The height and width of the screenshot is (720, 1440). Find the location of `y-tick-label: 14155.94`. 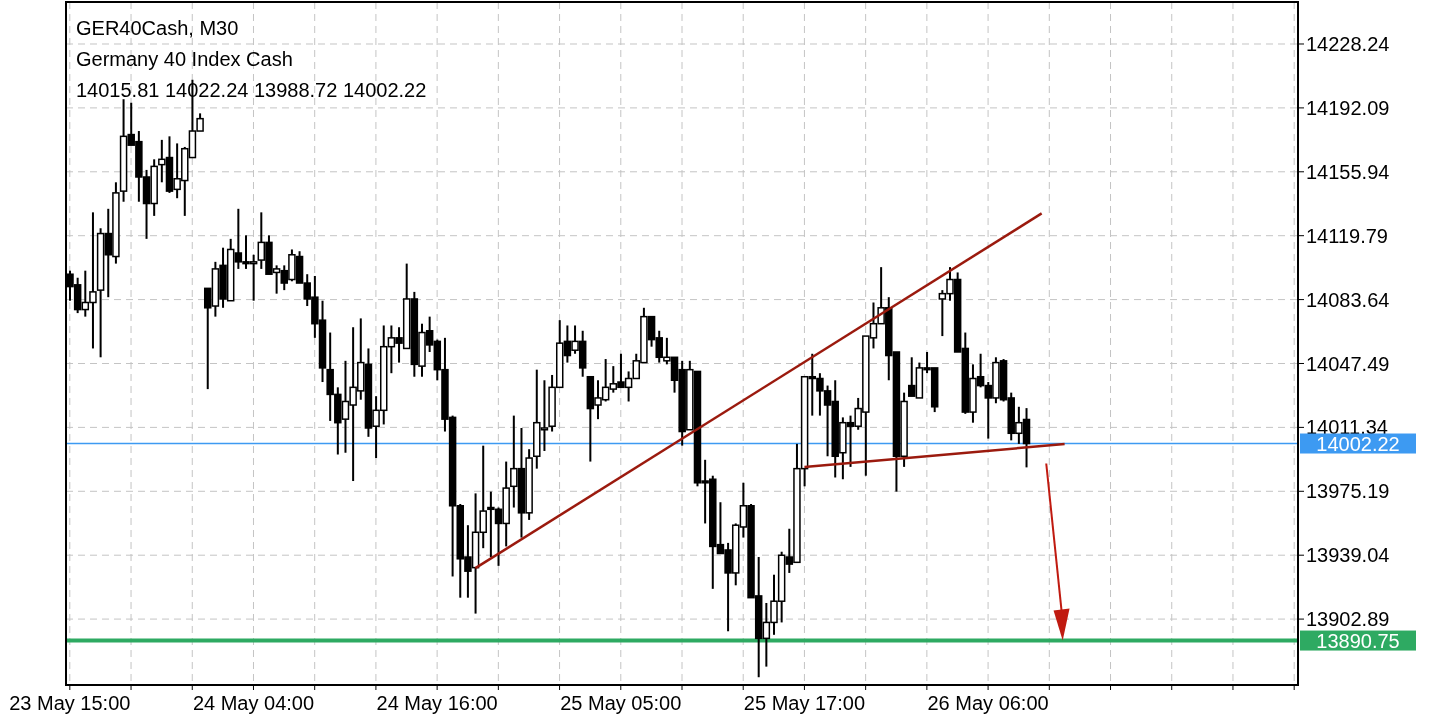

y-tick-label: 14155.94 is located at coordinates (1348, 171).